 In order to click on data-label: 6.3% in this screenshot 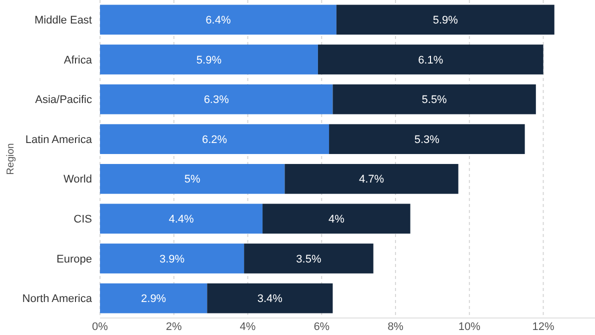, I will do `click(217, 100)`.